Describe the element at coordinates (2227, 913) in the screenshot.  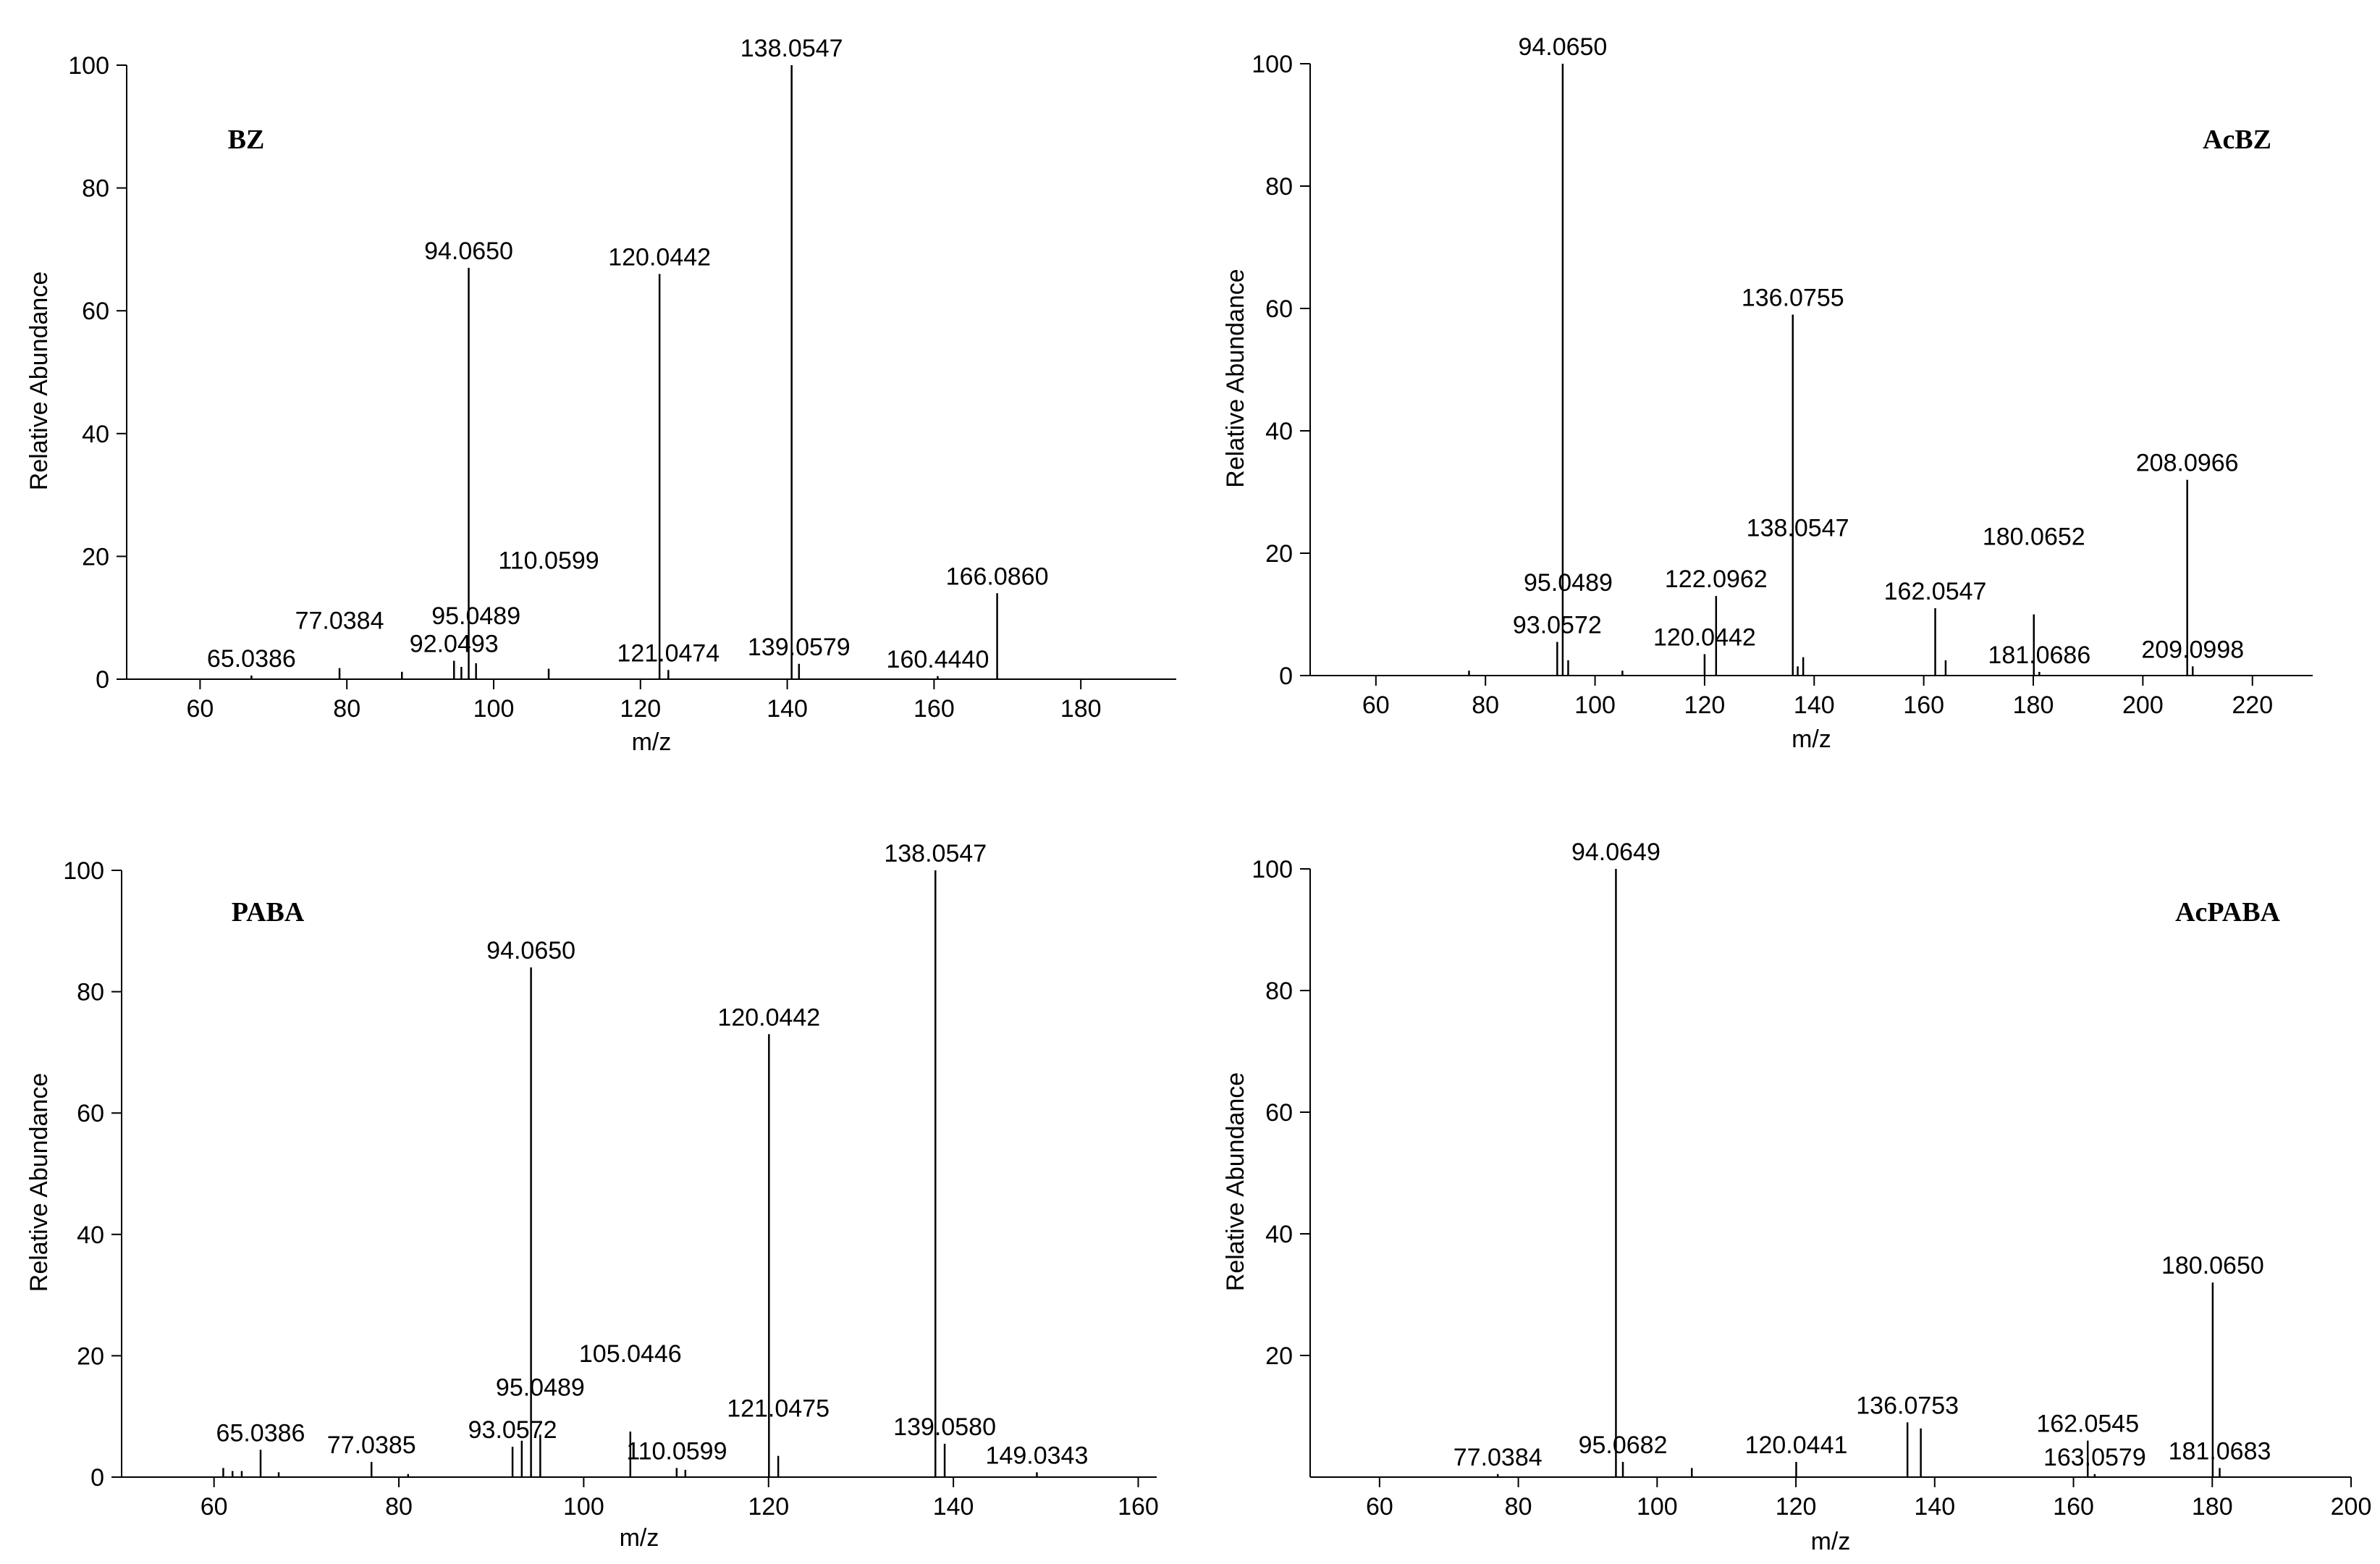
I see `compound-label: AcPABA` at that location.